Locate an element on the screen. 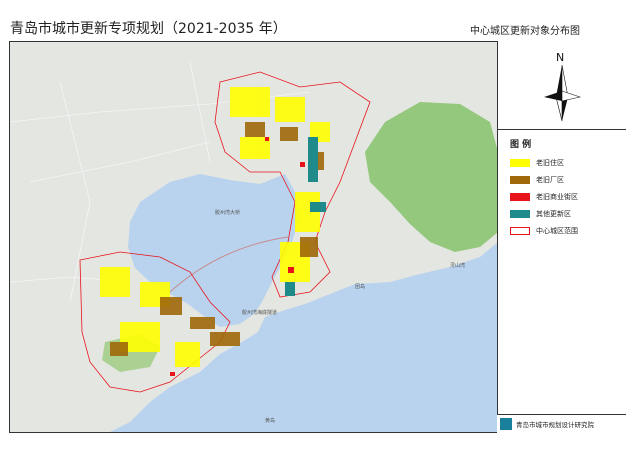  map-label-tunnel: 胶州湾海底隧道 is located at coordinates (259, 312).